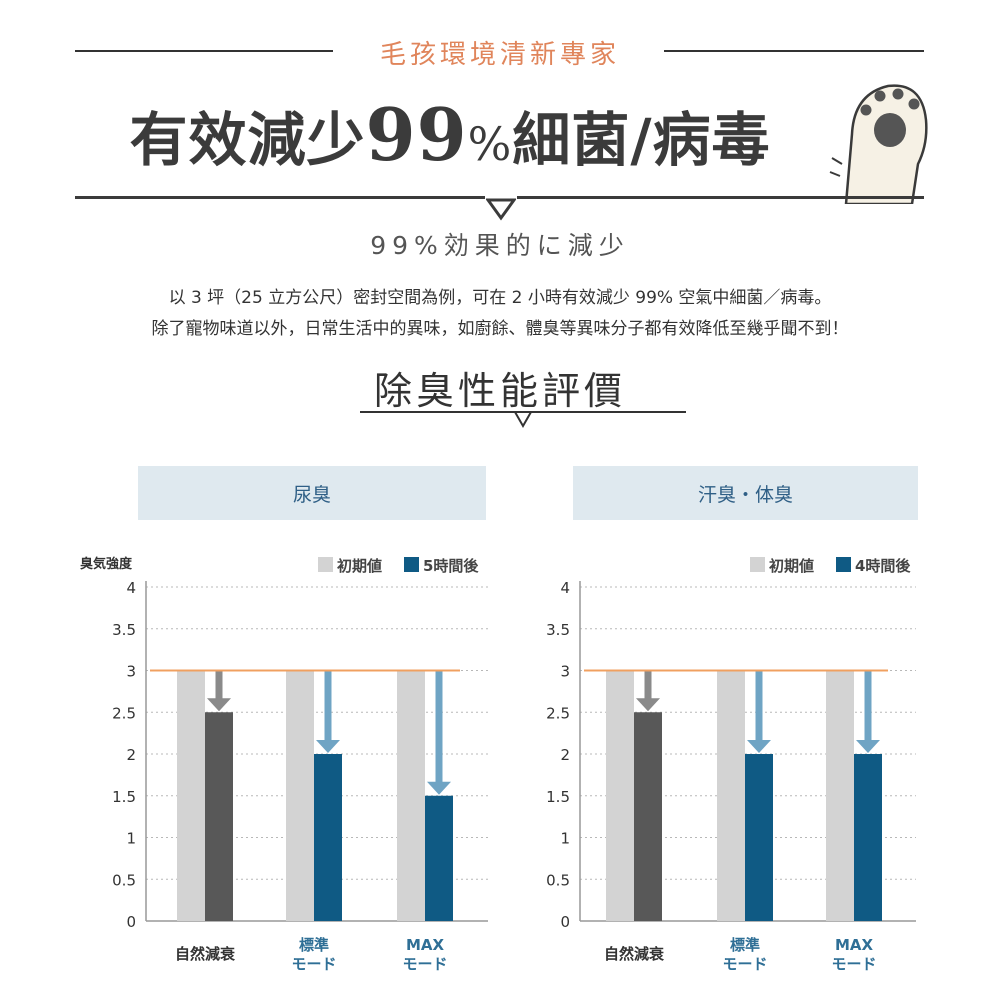  I want to click on section-title: 除臭性能評價, so click(499, 391).